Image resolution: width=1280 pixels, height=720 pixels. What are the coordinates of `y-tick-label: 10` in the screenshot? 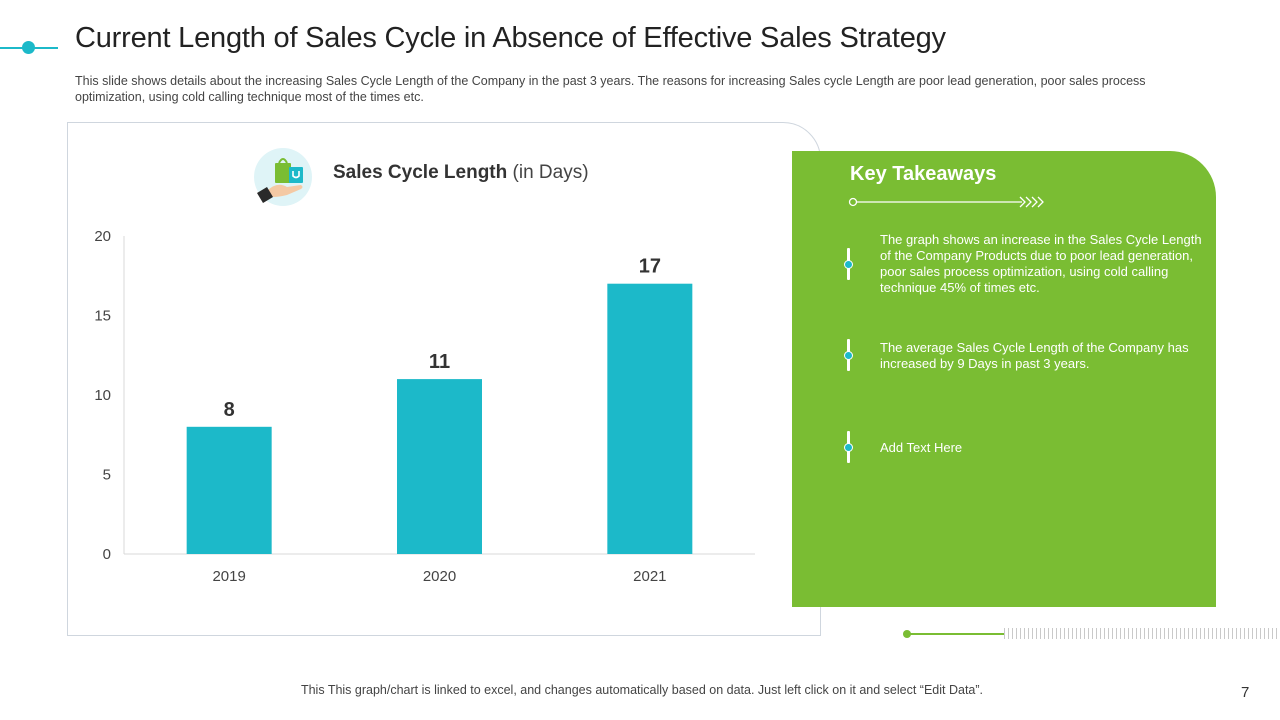 It's located at (102, 395).